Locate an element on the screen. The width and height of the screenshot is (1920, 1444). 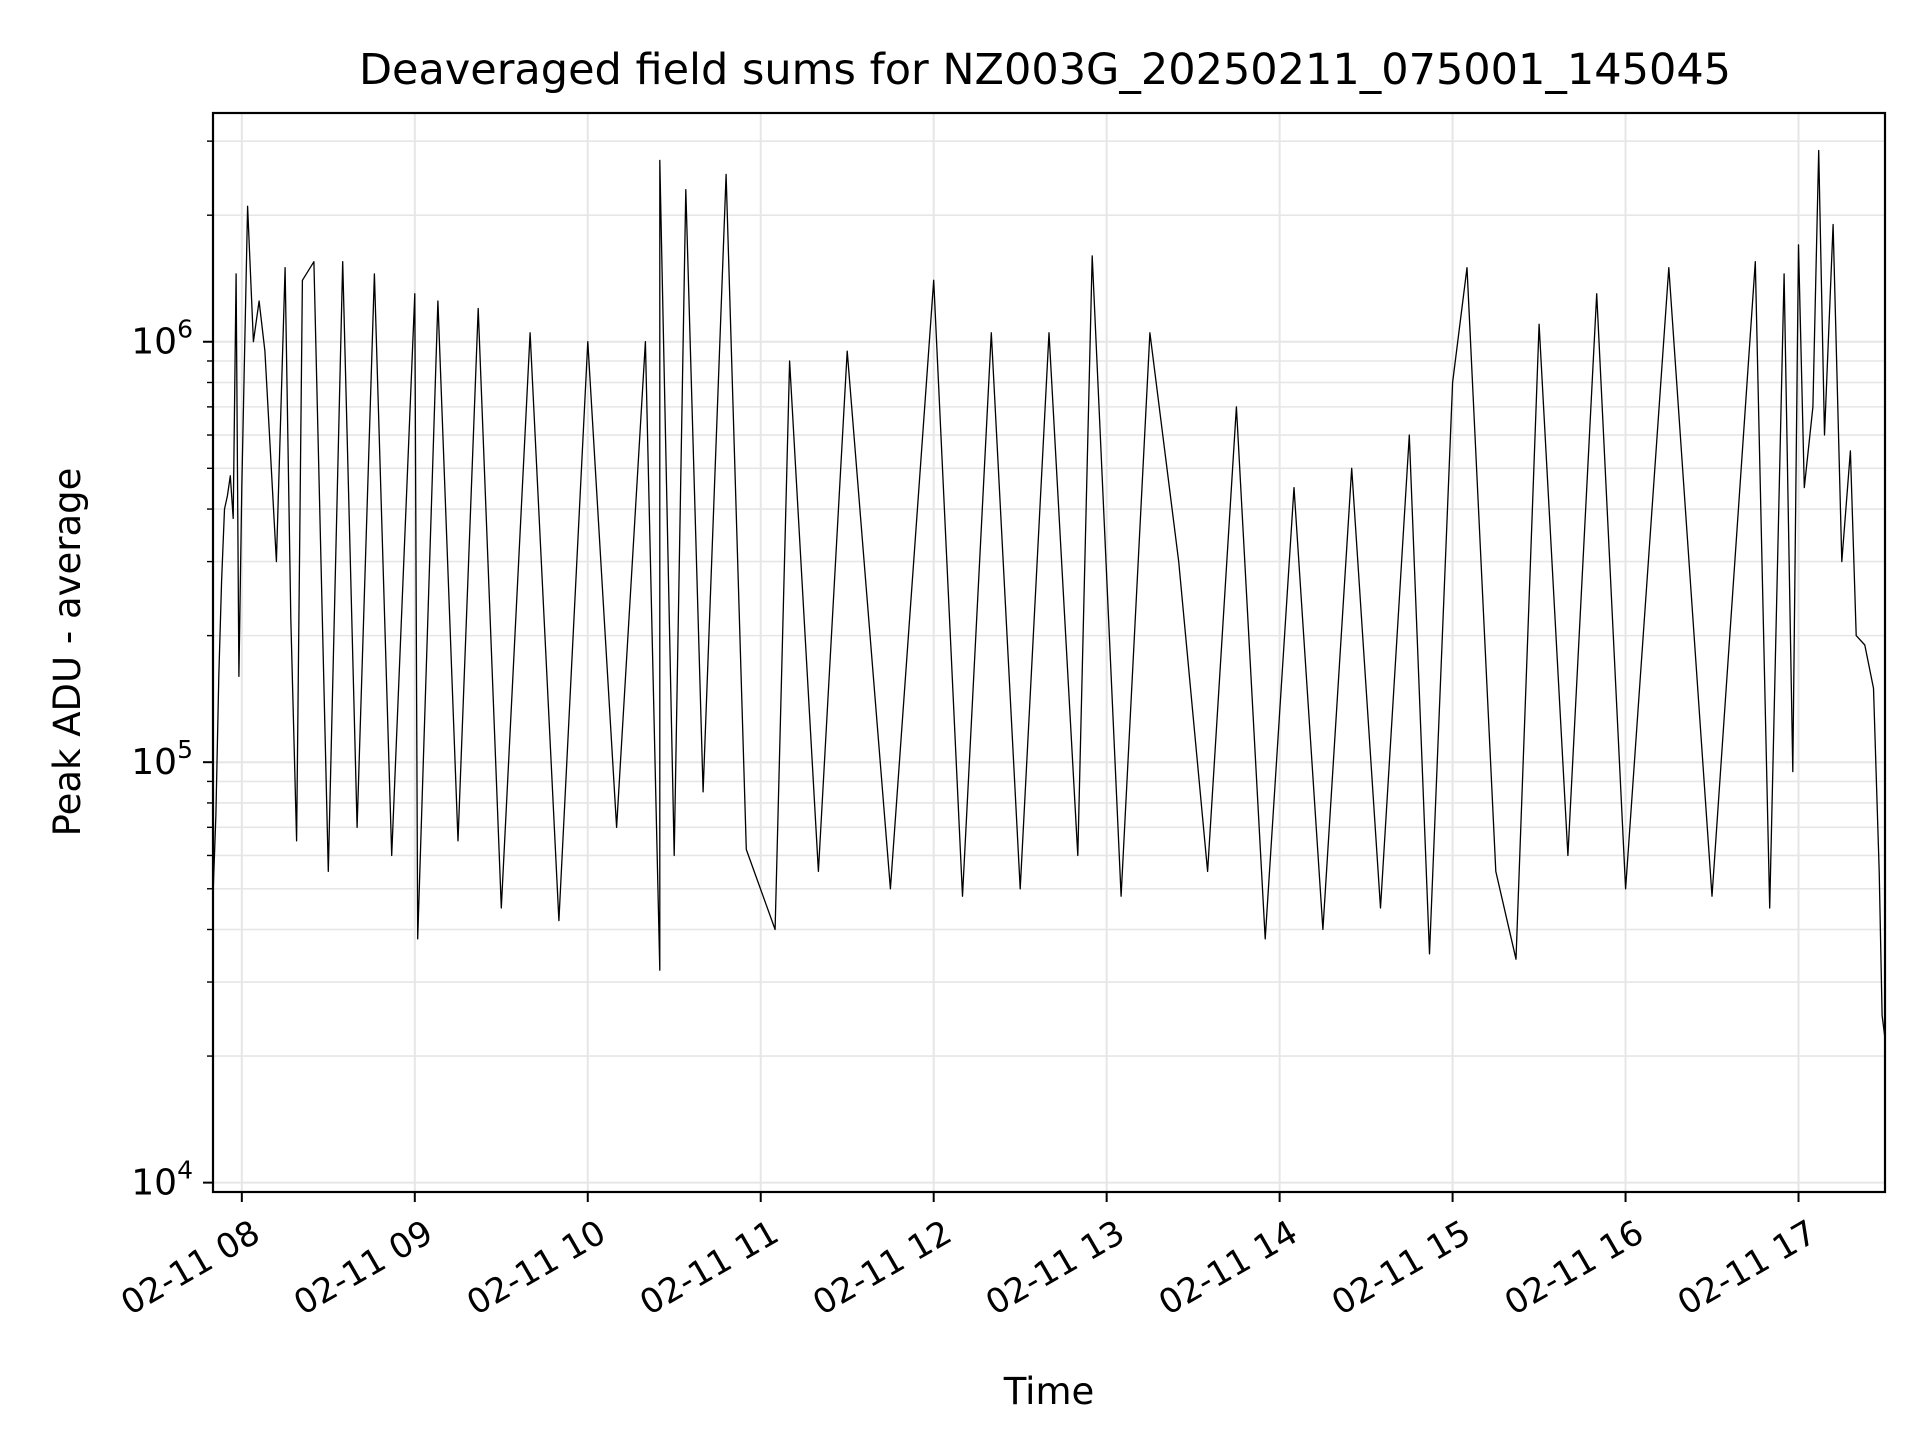
x-axis-label: Time is located at coordinates (1049, 1391).